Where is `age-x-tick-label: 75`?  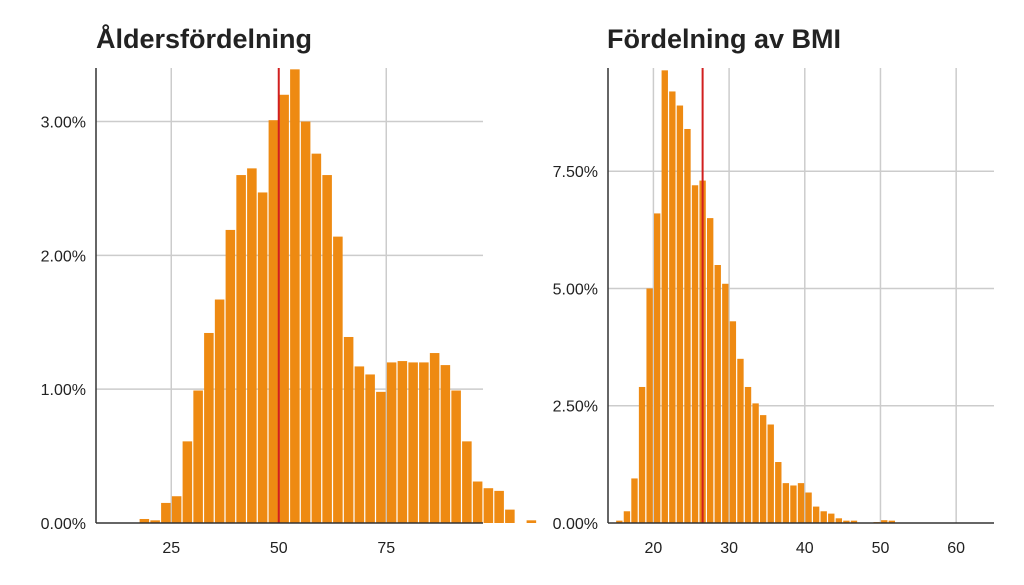 age-x-tick-label: 75 is located at coordinates (386, 548).